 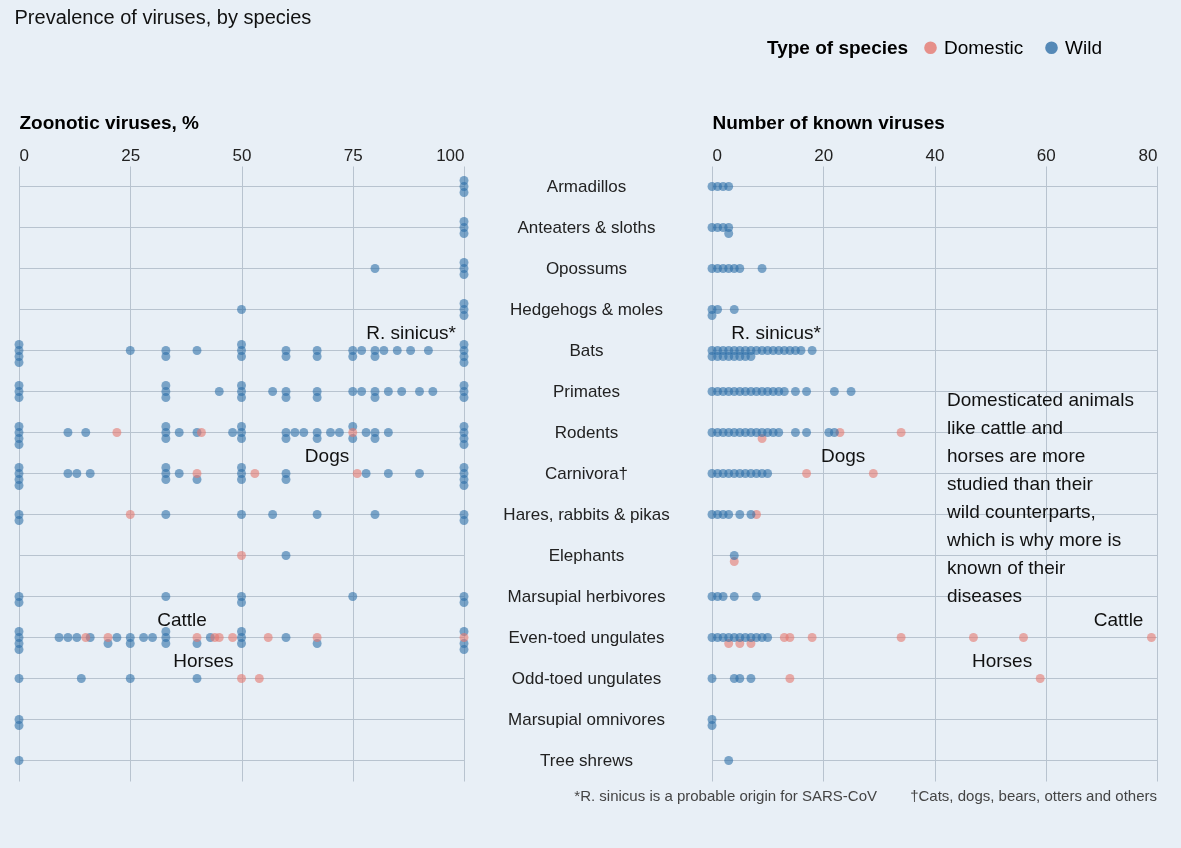 What do you see at coordinates (586, 227) in the screenshot?
I see `y-tick-label: Anteaters & sloths` at bounding box center [586, 227].